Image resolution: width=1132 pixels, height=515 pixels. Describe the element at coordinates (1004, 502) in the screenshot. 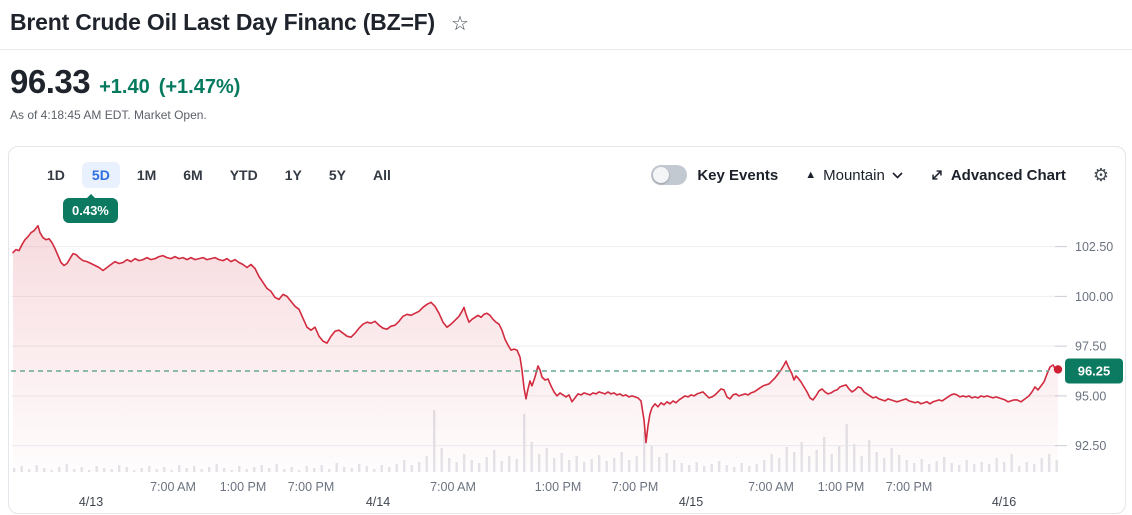

I see `x-tick-date: 4/16` at that location.